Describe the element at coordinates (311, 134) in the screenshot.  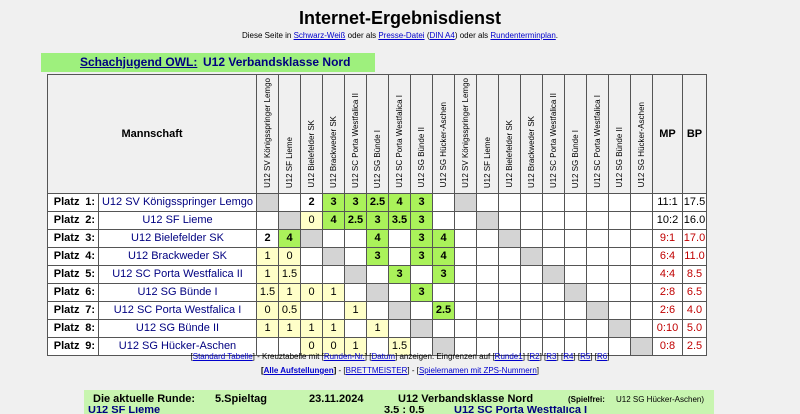
I see `column-header-1-3: U12 Bielefelder SK` at that location.